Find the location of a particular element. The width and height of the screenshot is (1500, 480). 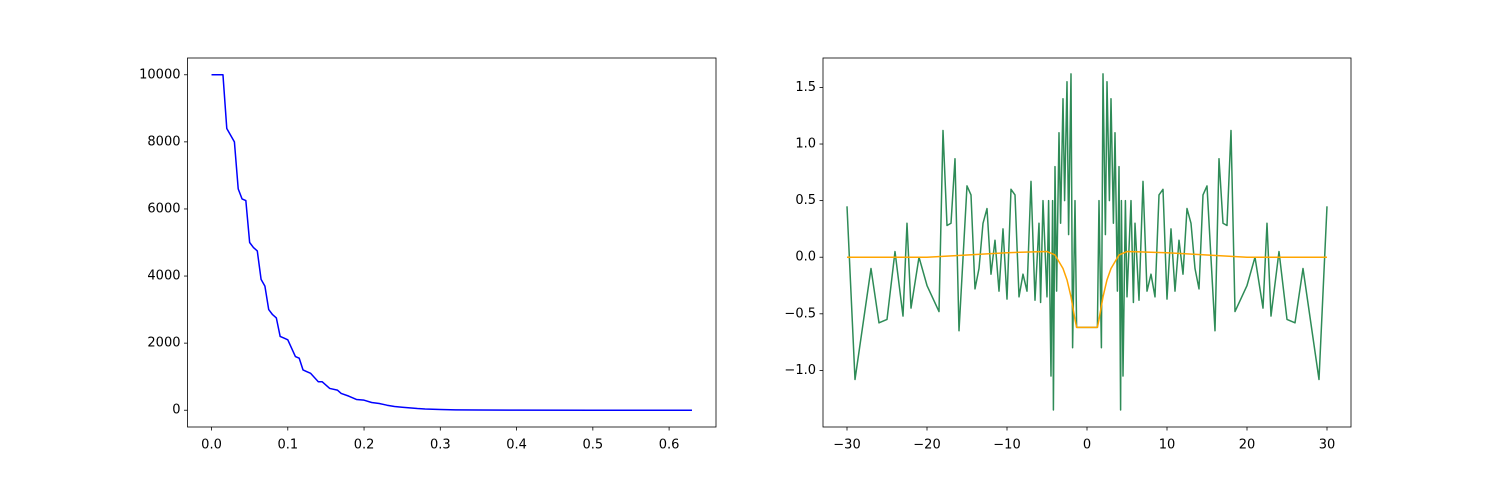

x-tick-label: 0.4 is located at coordinates (516, 445).